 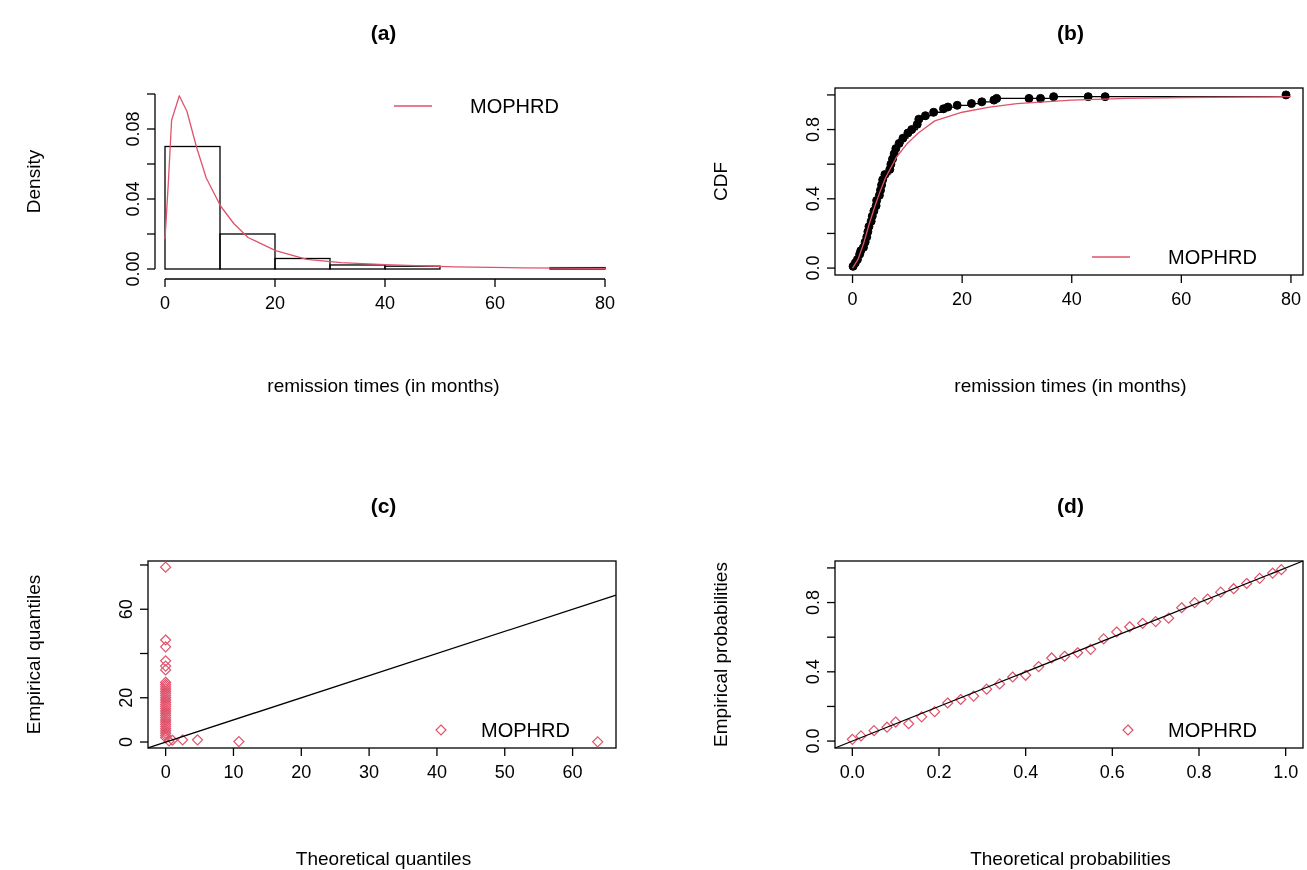 I want to click on x-tick-label: 30, so click(x=369, y=772).